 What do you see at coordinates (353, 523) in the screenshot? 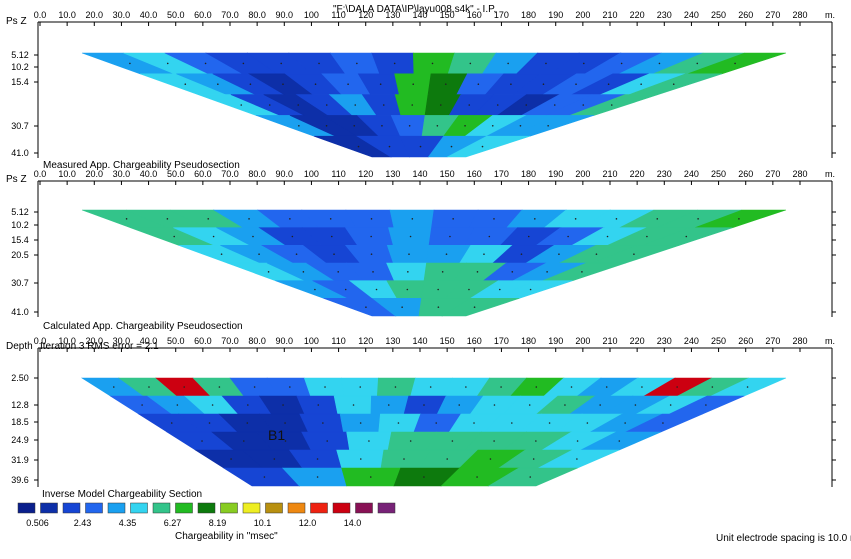
I see `legend-label: 14.0` at bounding box center [353, 523].